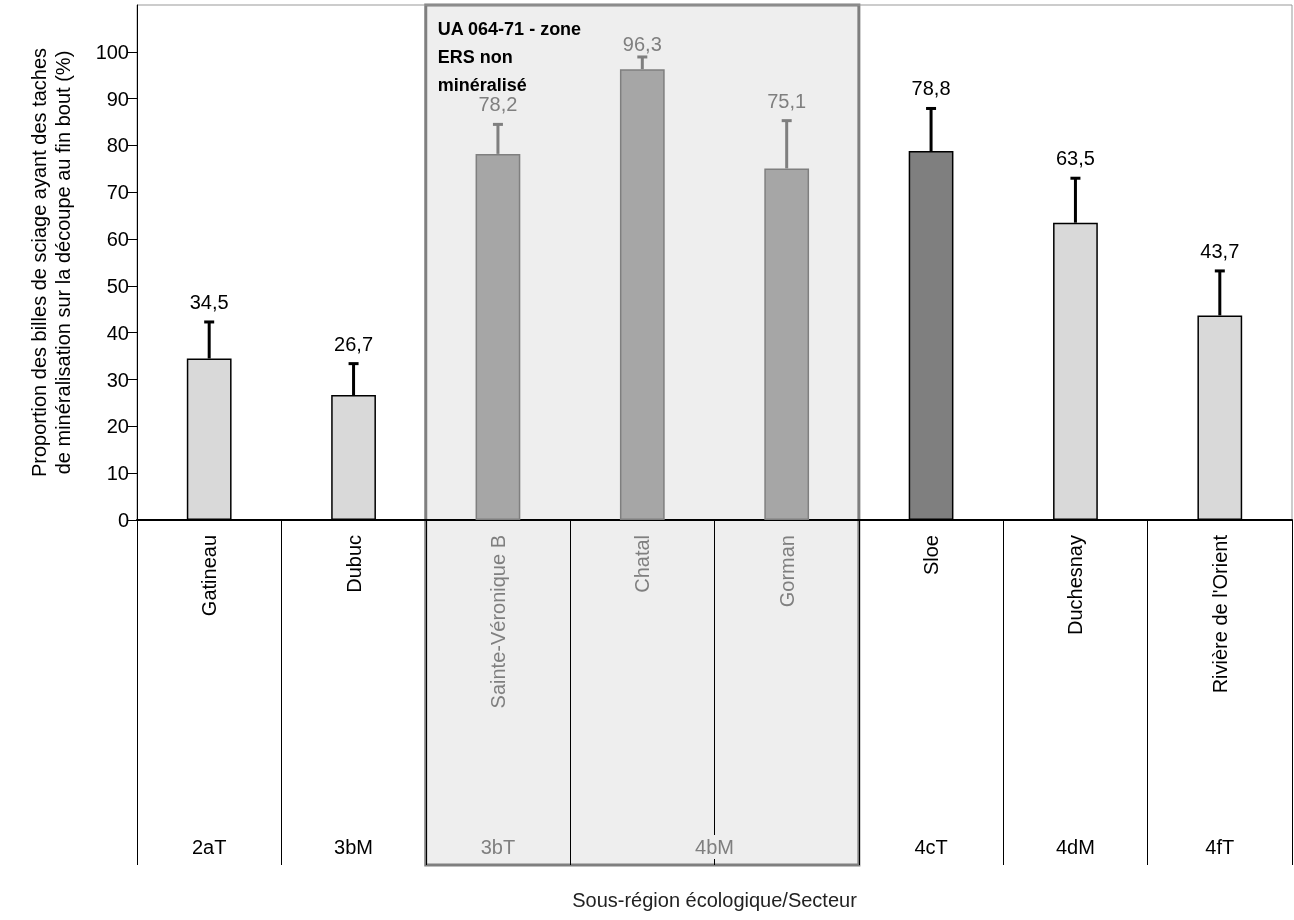  I want to click on y-tick-label: 60, so click(117, 239).